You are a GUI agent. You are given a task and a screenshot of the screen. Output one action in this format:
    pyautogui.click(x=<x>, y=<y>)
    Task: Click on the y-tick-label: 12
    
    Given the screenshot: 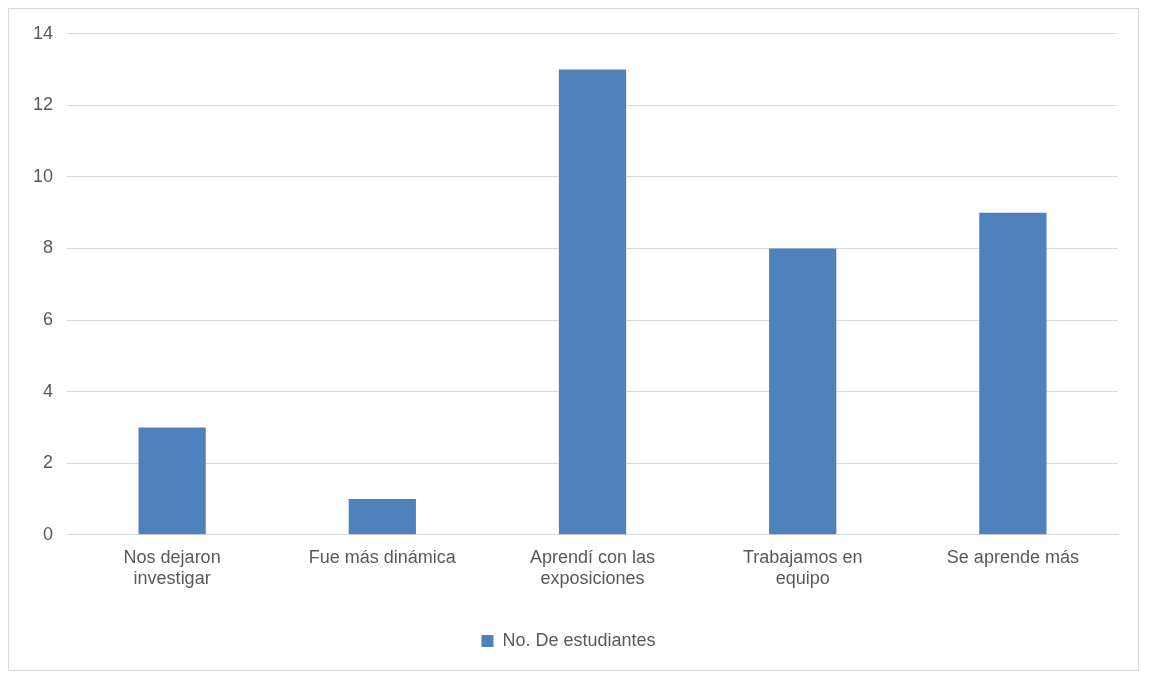 What is the action you would take?
    pyautogui.click(x=43, y=104)
    